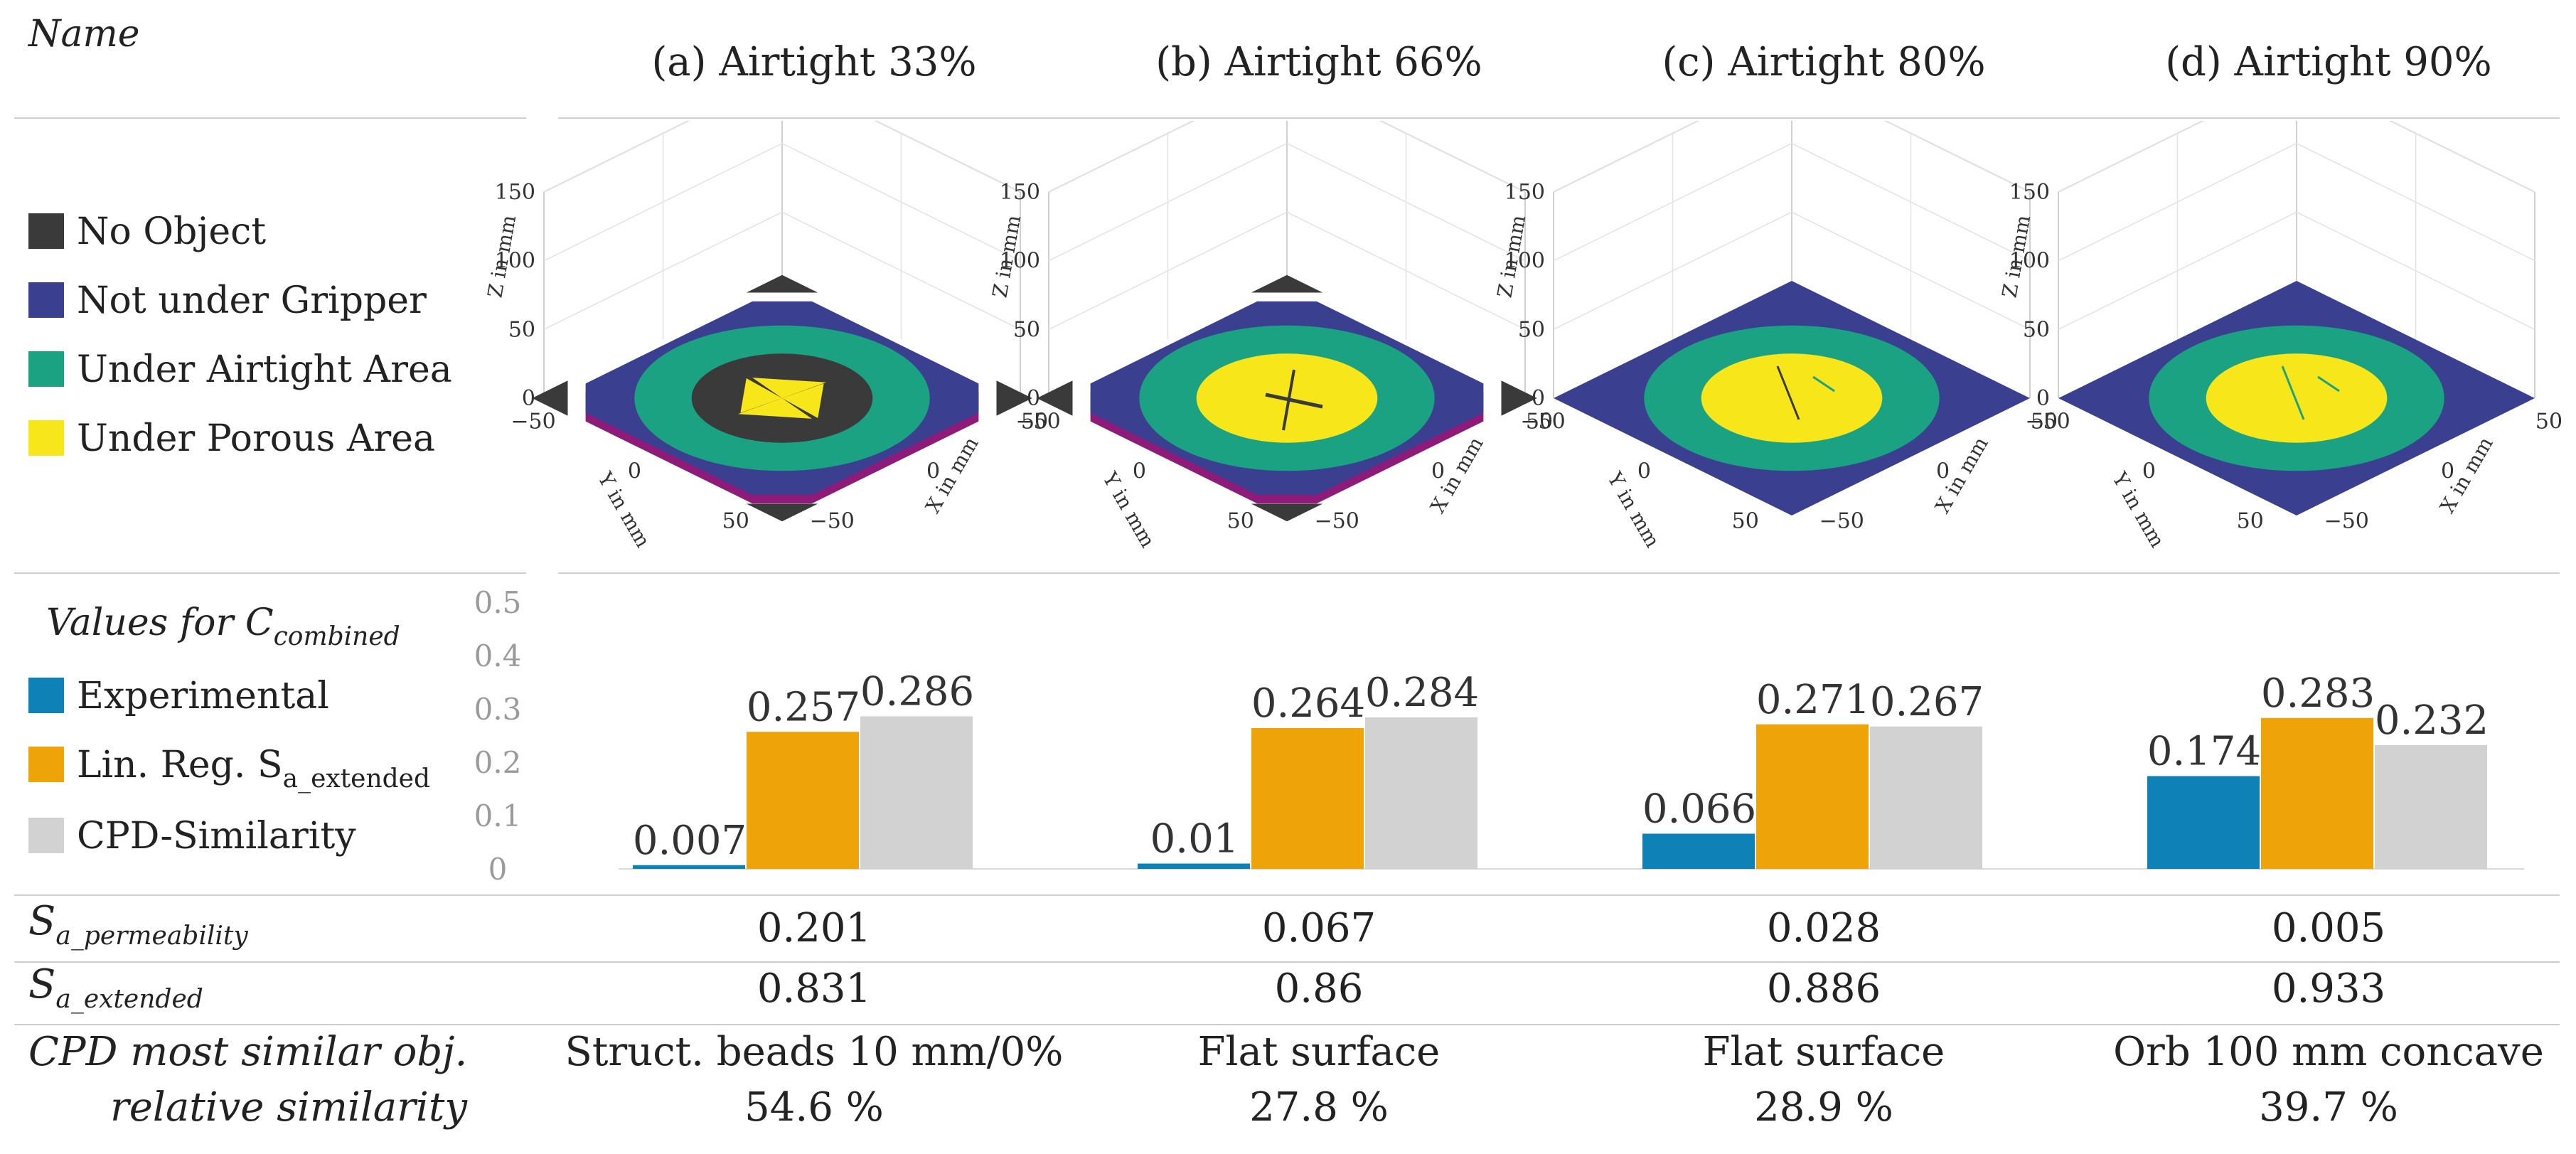  Describe the element at coordinates (2204, 752) in the screenshot. I see `bar-value-label: 0.174` at that location.